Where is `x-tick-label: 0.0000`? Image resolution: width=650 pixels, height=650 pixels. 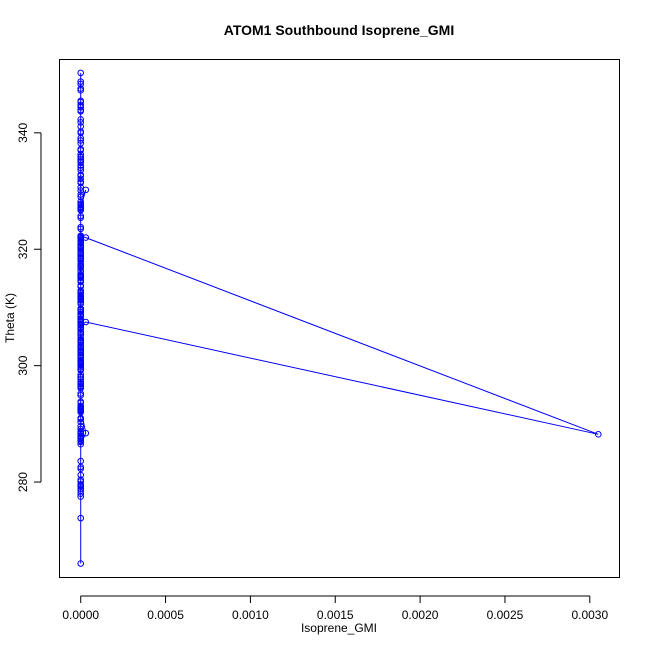
x-tick-label: 0.0000 is located at coordinates (80, 615).